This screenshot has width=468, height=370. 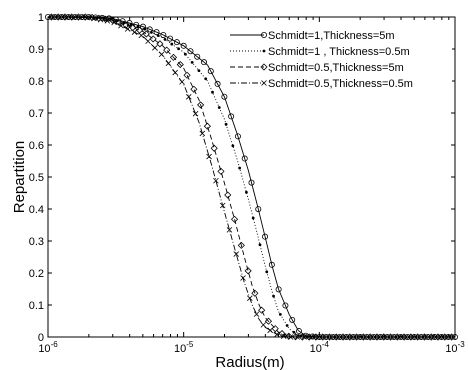 What do you see at coordinates (36, 114) in the screenshot?
I see `y-tick-label: 0.7` at bounding box center [36, 114].